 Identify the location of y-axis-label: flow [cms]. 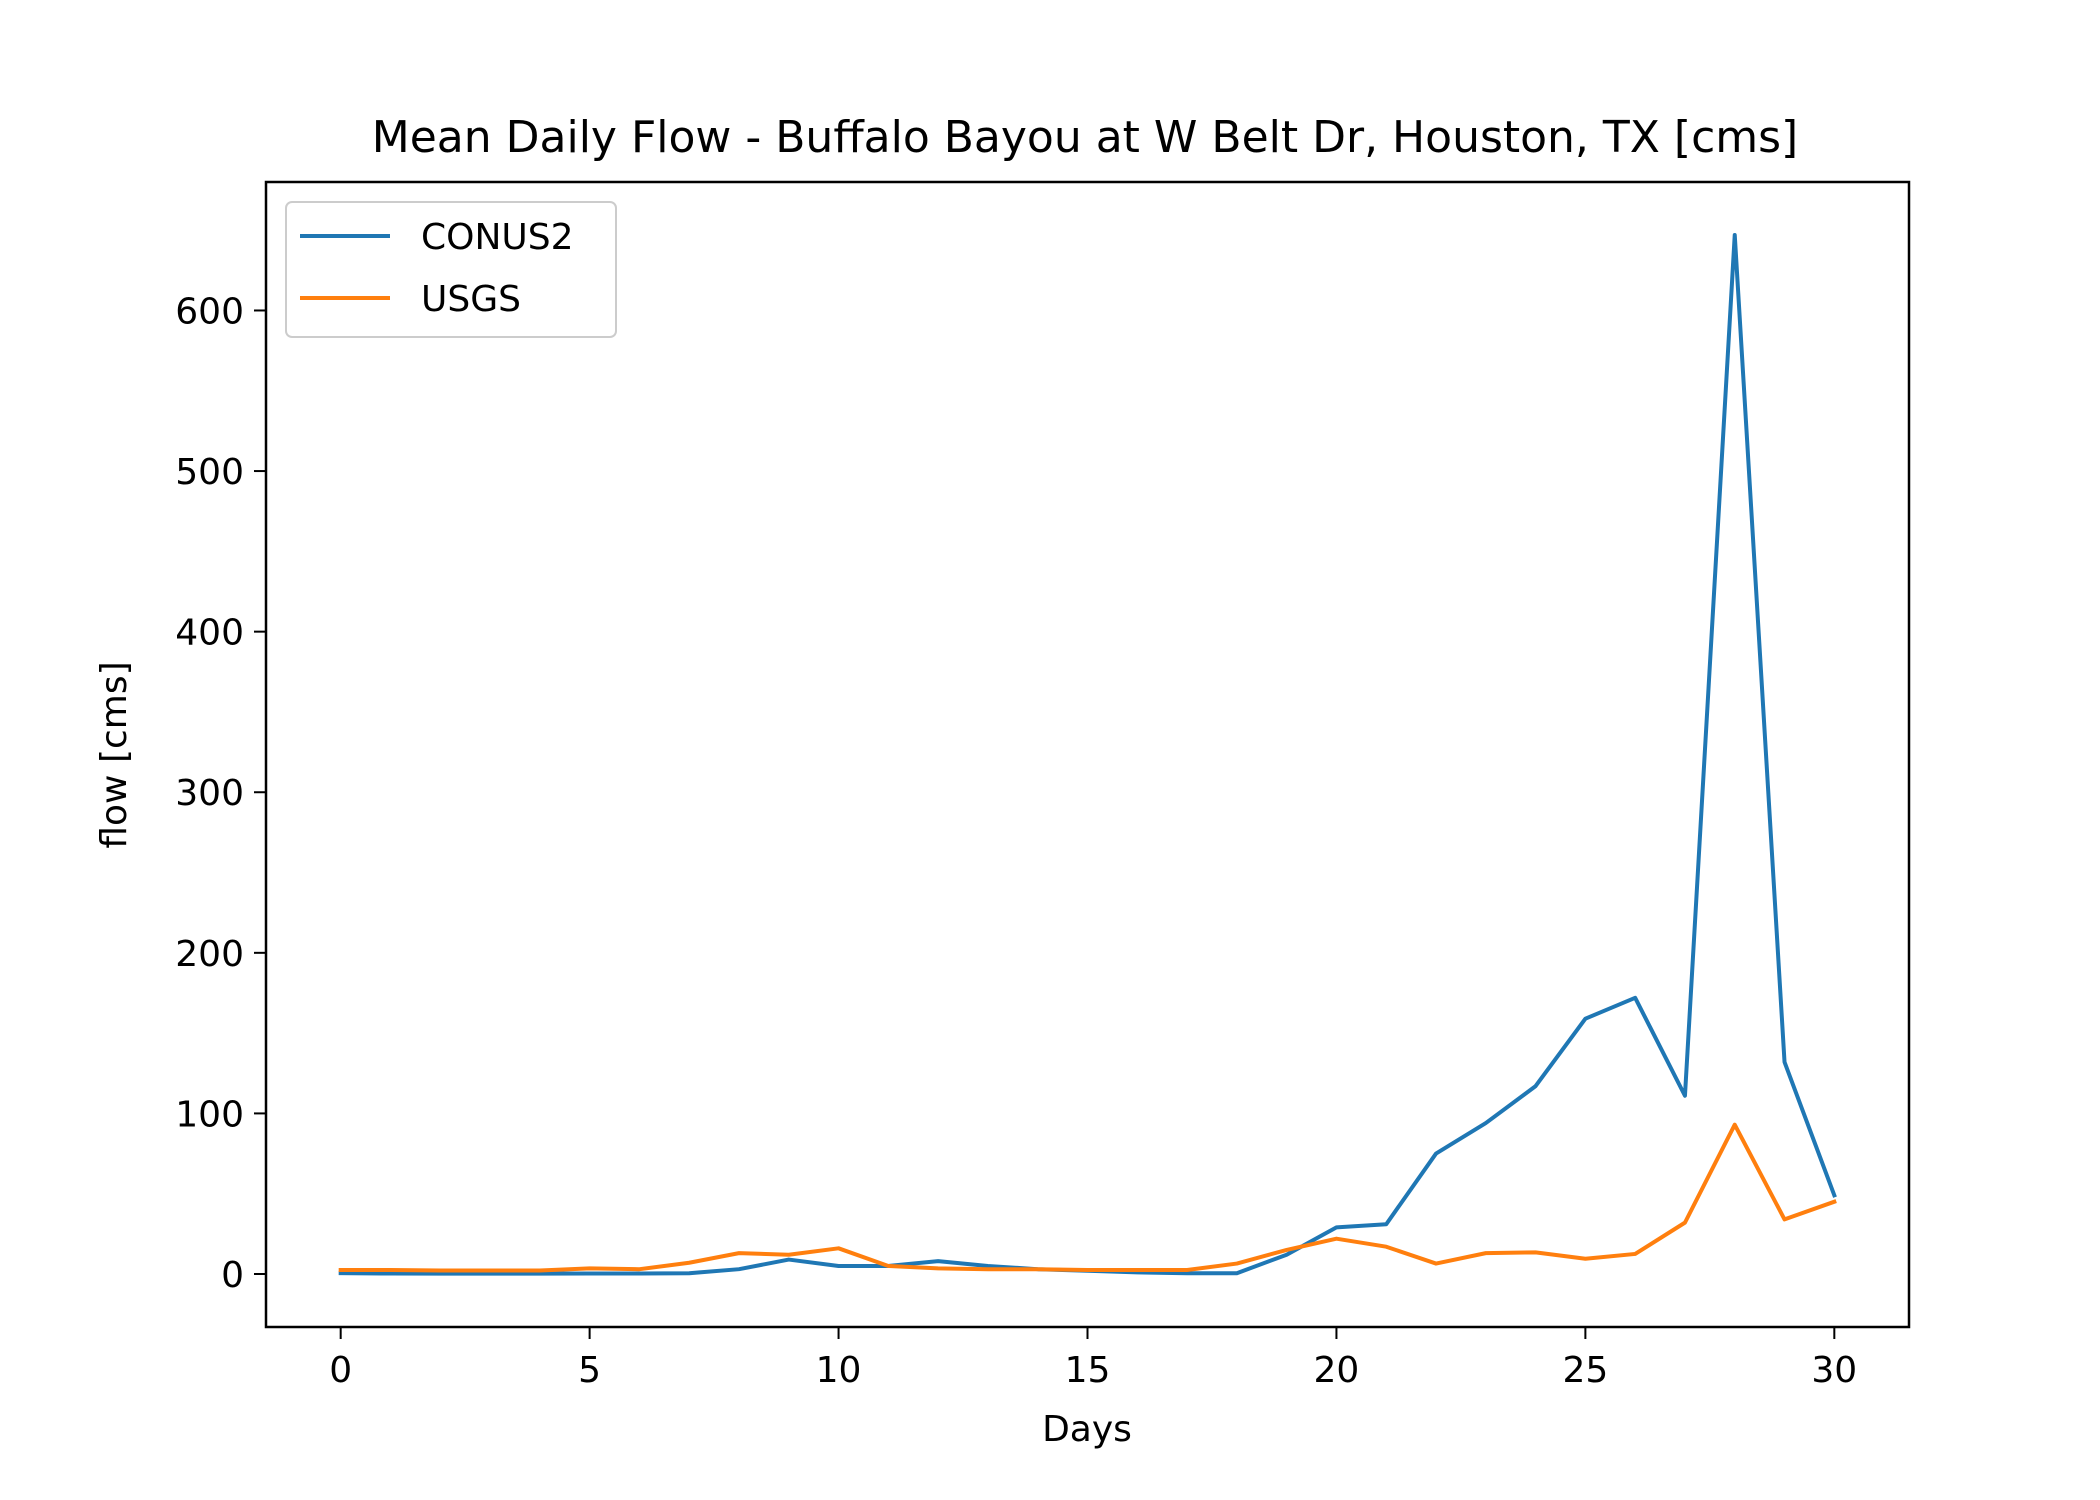
(114, 754).